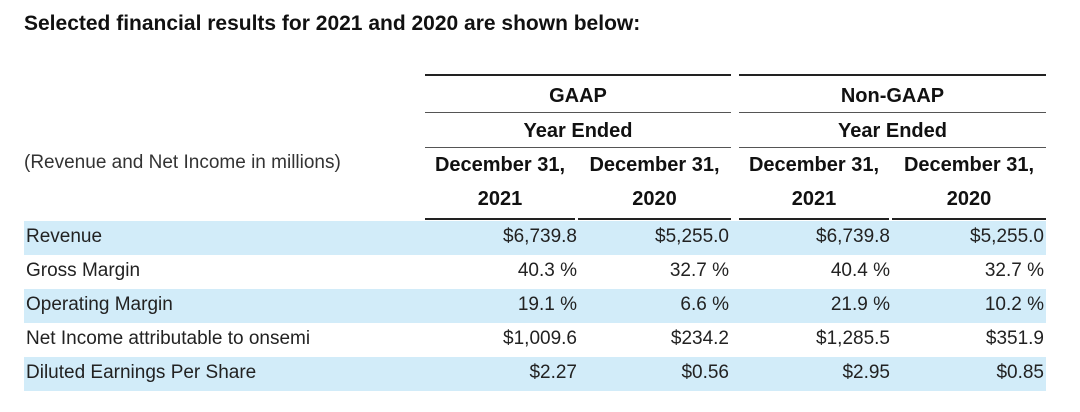 The width and height of the screenshot is (1080, 412). I want to click on row-label: Gross Margin, so click(83, 270).